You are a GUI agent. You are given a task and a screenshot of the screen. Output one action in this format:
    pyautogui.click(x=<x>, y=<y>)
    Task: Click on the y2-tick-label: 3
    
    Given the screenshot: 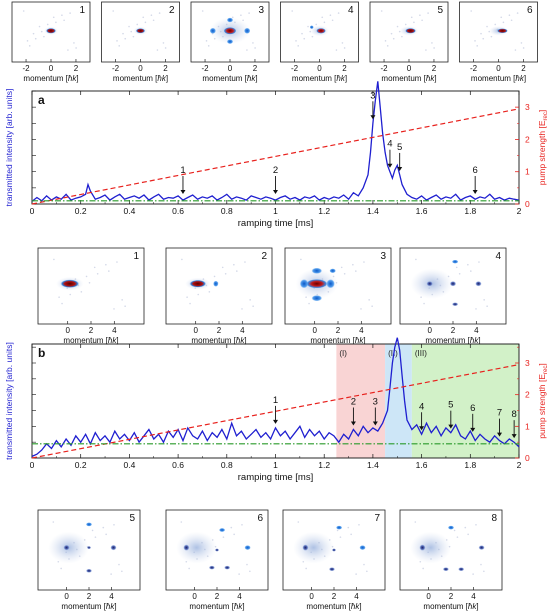 What is the action you would take?
    pyautogui.click(x=527, y=107)
    